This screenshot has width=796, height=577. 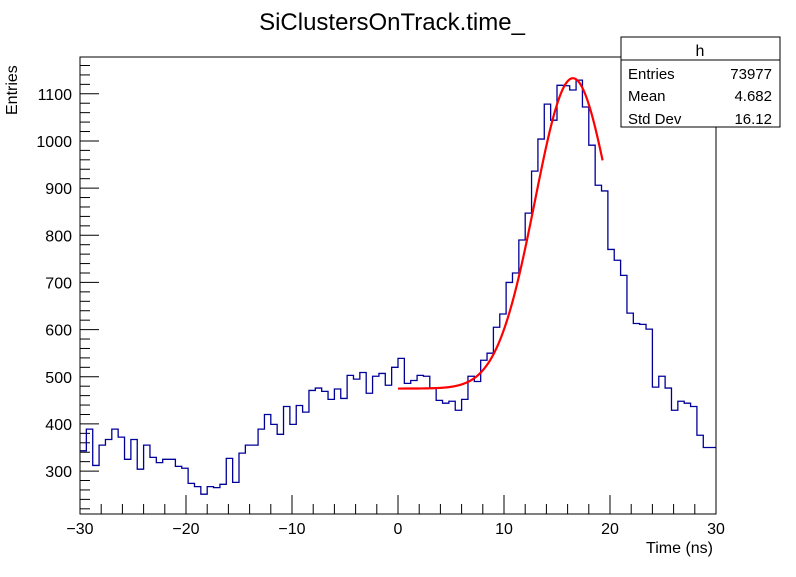 I want to click on x-tick-label: 10, so click(x=504, y=529).